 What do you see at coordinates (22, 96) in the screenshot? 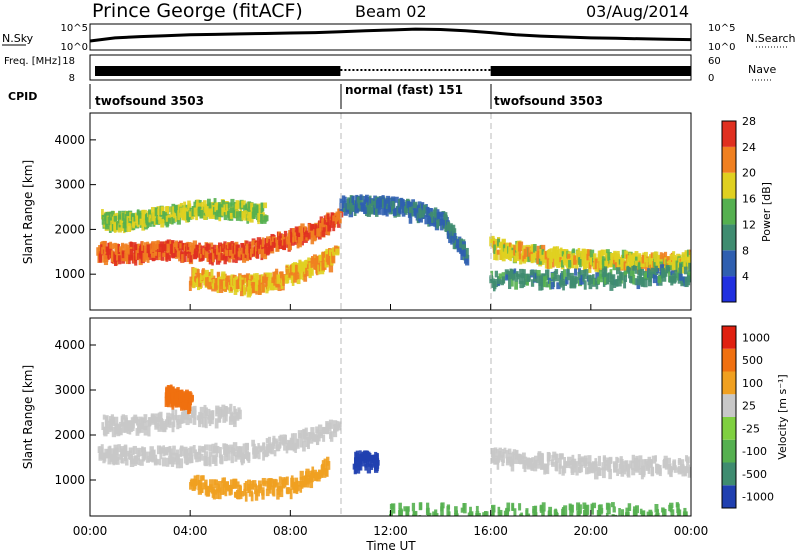
I see `cpid-label: CPID` at bounding box center [22, 96].